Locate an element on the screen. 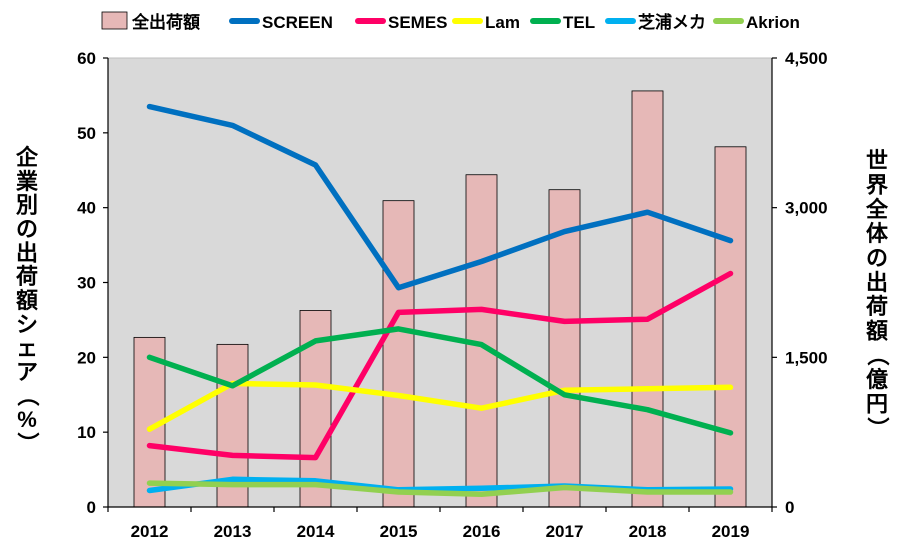  legend: 全出荷額 SCREEN SEMES Lam TEL 芝浦メカ Akrion is located at coordinates (450, 21).